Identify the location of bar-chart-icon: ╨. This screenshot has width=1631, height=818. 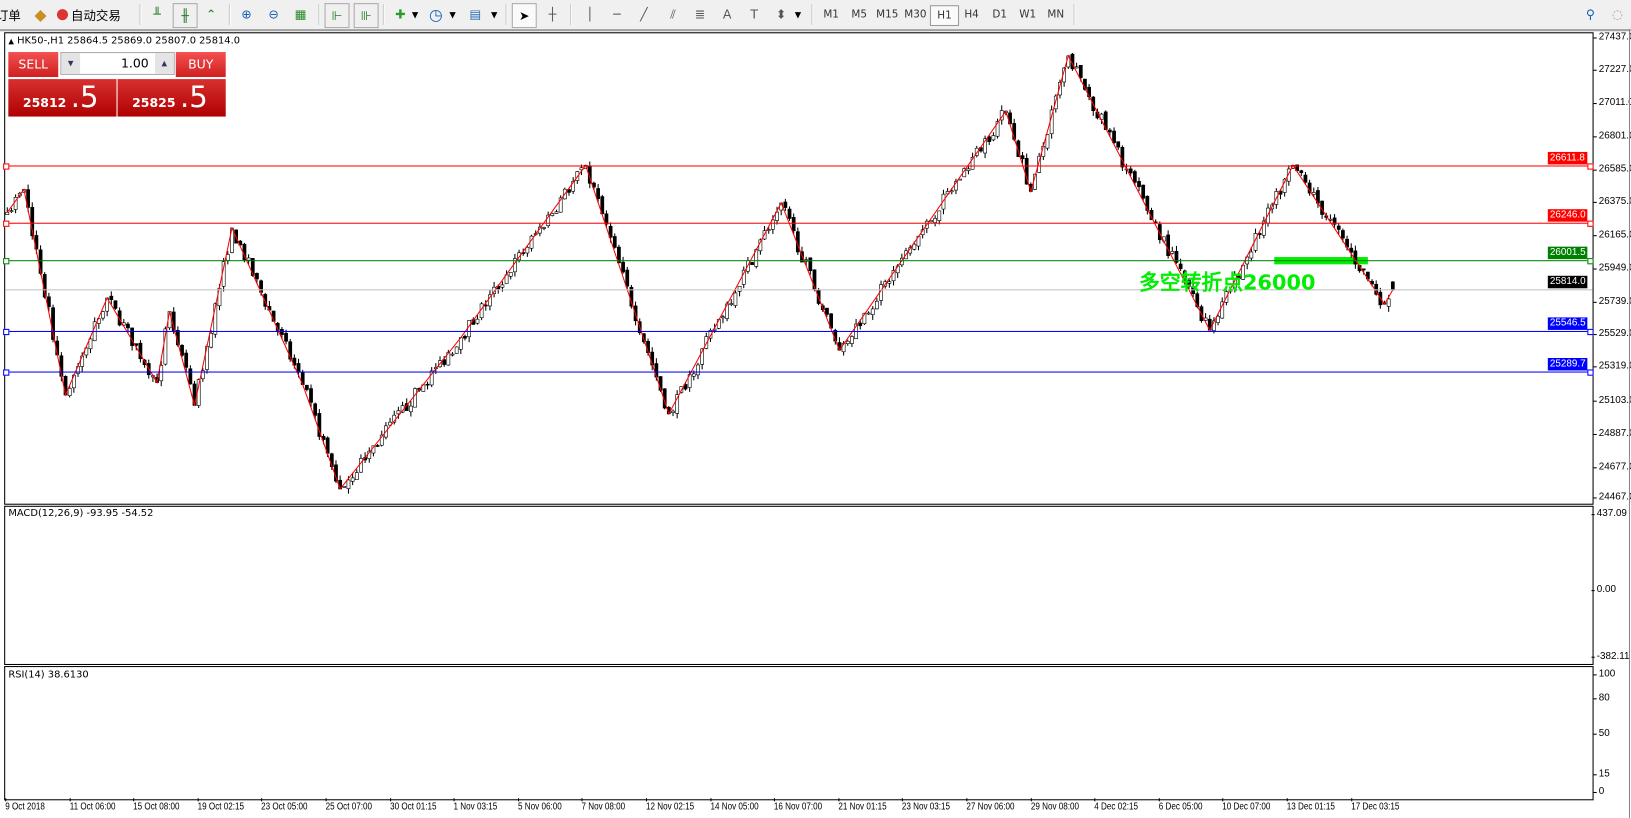
(157, 14).